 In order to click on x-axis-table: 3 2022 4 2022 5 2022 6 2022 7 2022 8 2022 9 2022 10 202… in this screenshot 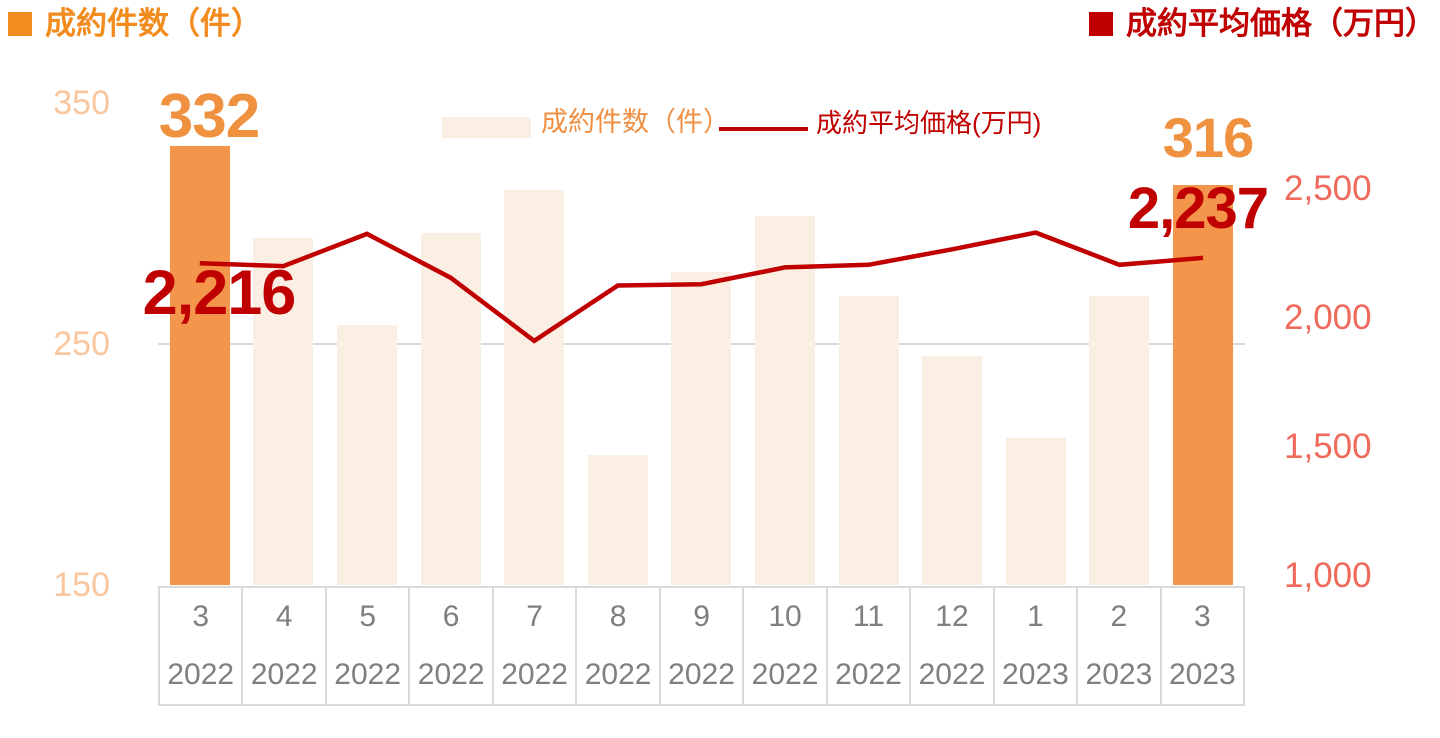, I will do `click(702, 646)`.